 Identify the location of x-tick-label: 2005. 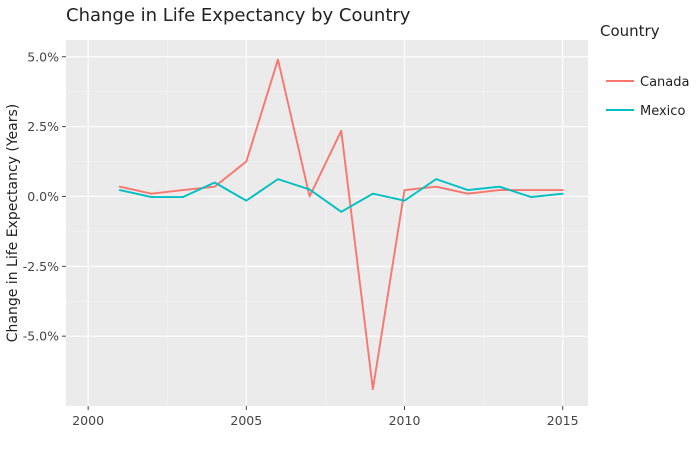
(246, 420).